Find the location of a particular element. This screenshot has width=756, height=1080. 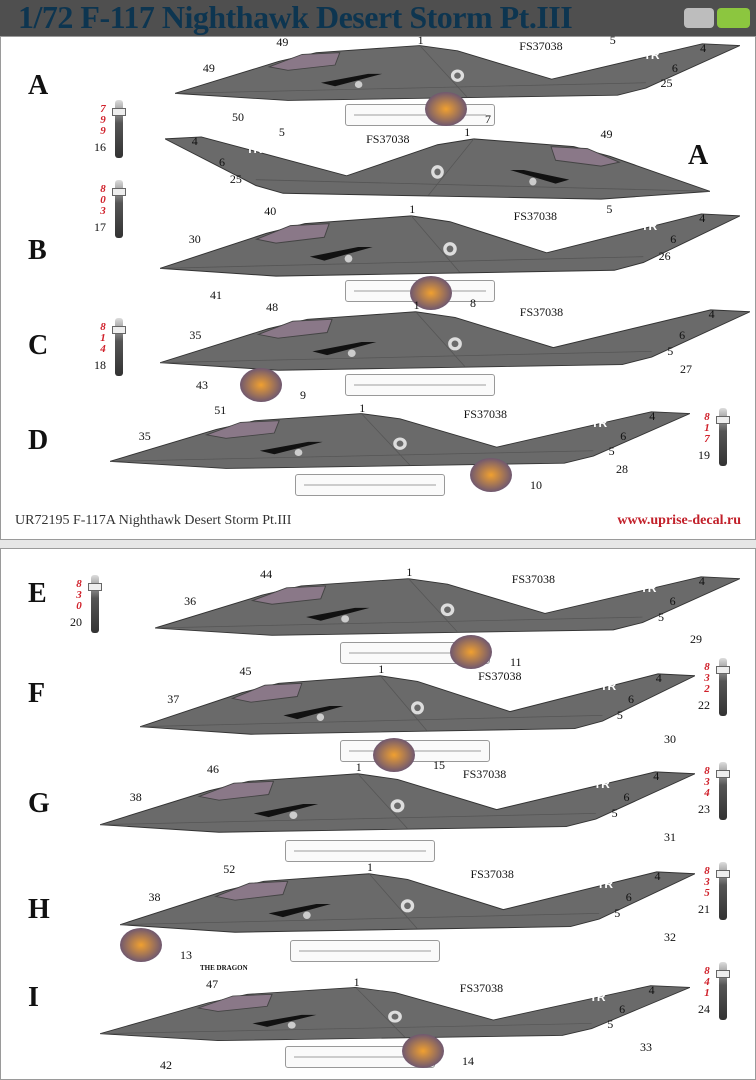

row-letter-a: A is located at coordinates (38, 85).